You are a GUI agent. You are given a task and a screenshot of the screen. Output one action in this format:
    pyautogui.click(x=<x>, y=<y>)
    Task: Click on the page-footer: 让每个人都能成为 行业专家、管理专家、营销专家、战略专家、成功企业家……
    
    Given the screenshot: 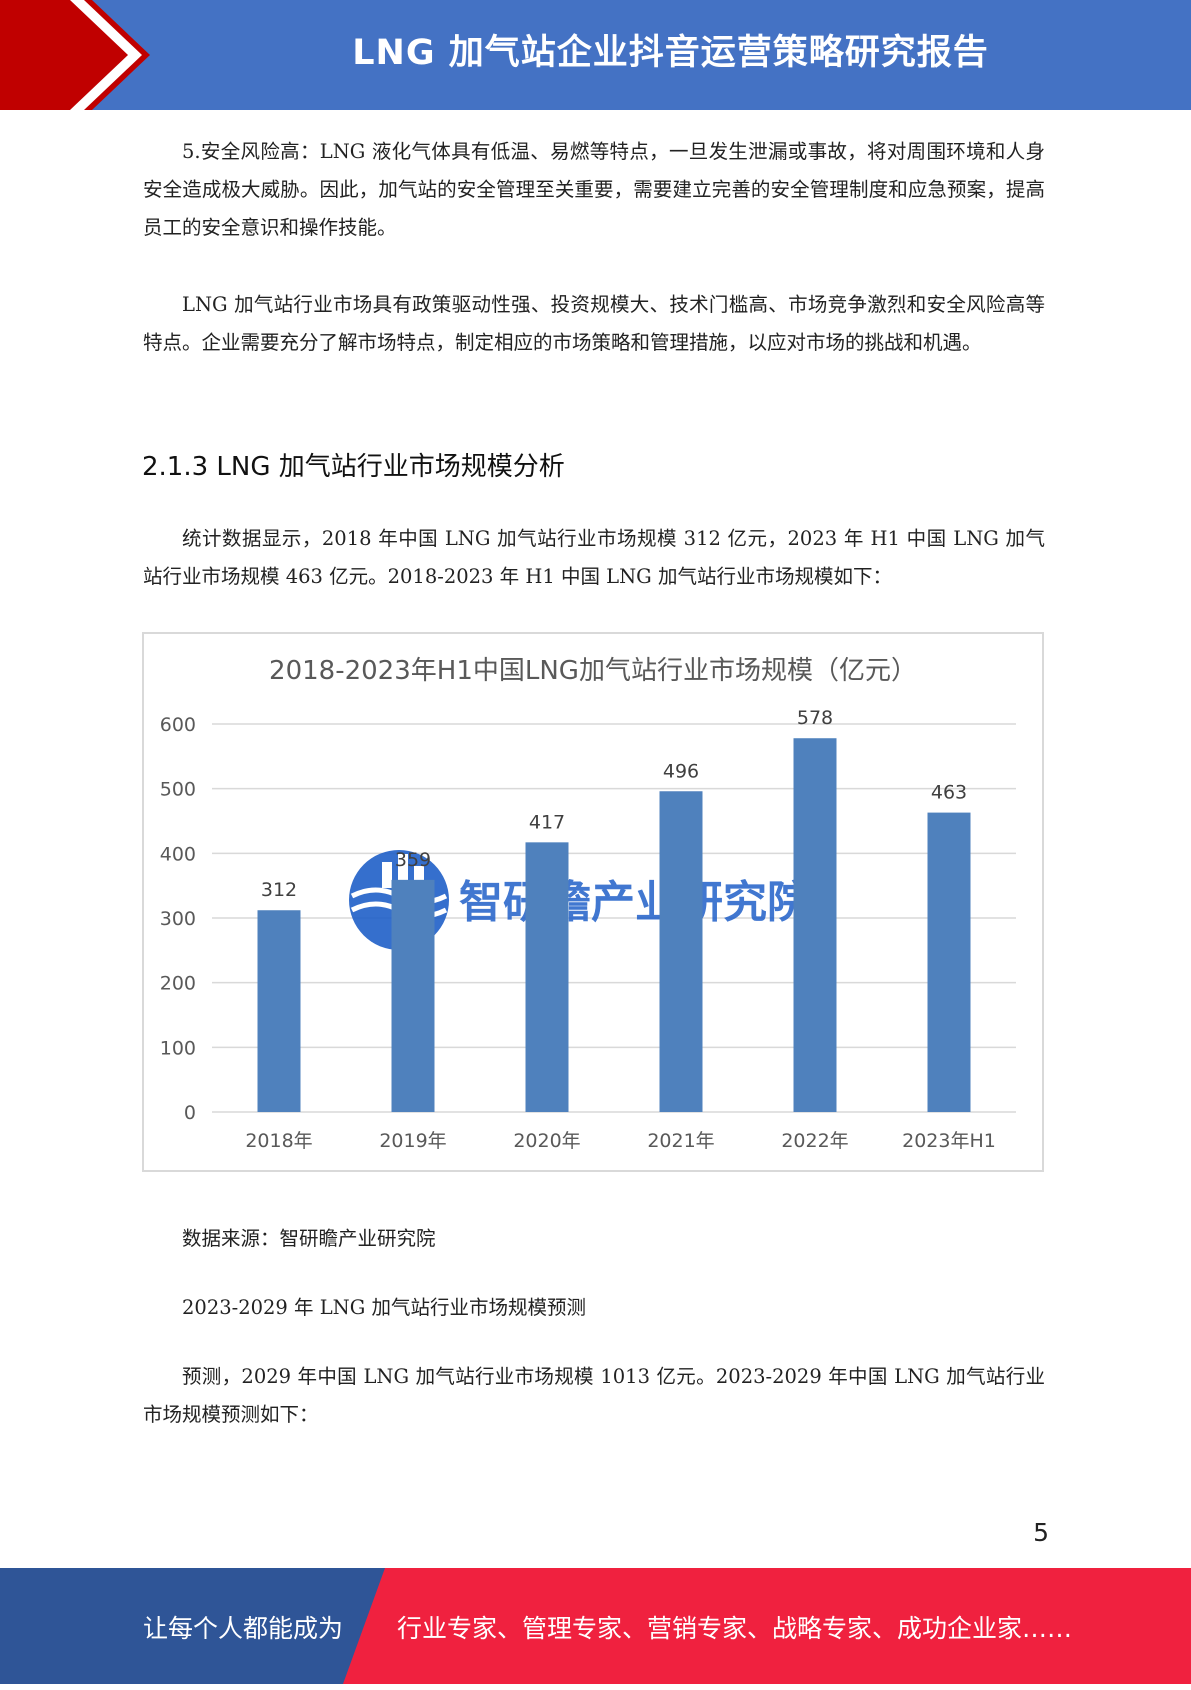 What is the action you would take?
    pyautogui.click(x=595, y=1626)
    